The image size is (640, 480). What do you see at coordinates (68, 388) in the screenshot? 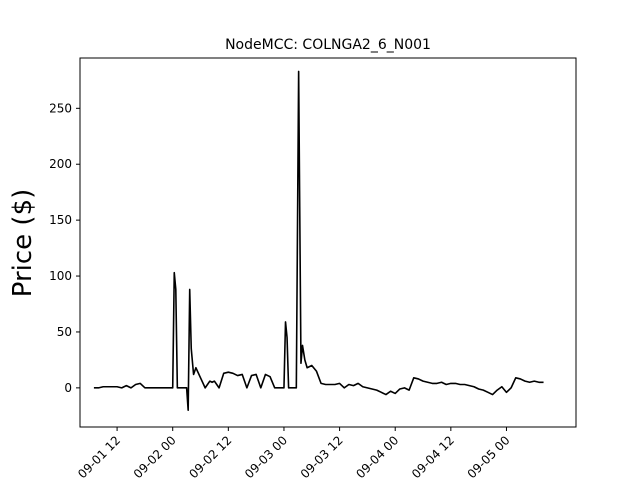
I see `y-tick-label: 0` at bounding box center [68, 388].